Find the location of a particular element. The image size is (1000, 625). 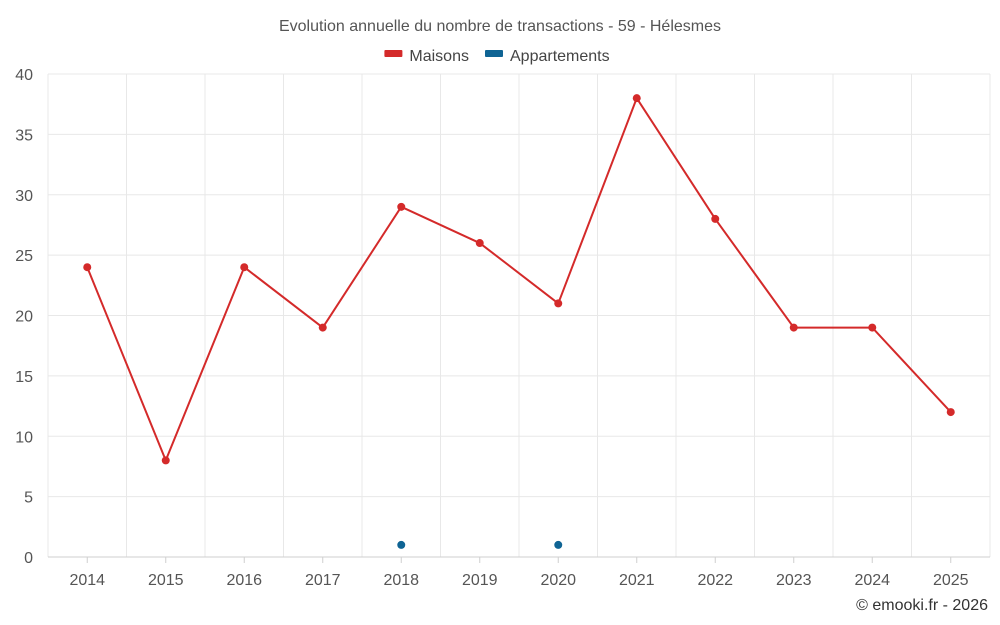

y-tick-label: 25 is located at coordinates (24, 256).